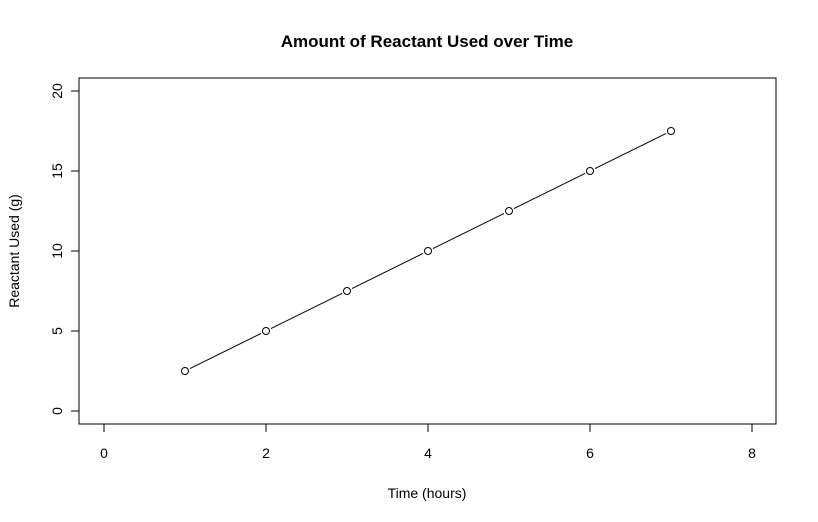 This screenshot has width=818, height=522. I want to click on y-tick-label: 0, so click(57, 411).